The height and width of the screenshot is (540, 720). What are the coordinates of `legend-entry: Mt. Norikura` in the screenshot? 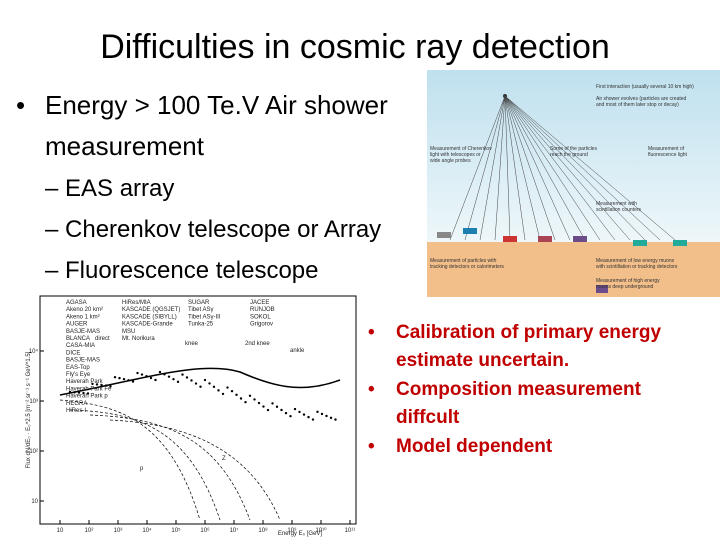 It's located at (138, 339).